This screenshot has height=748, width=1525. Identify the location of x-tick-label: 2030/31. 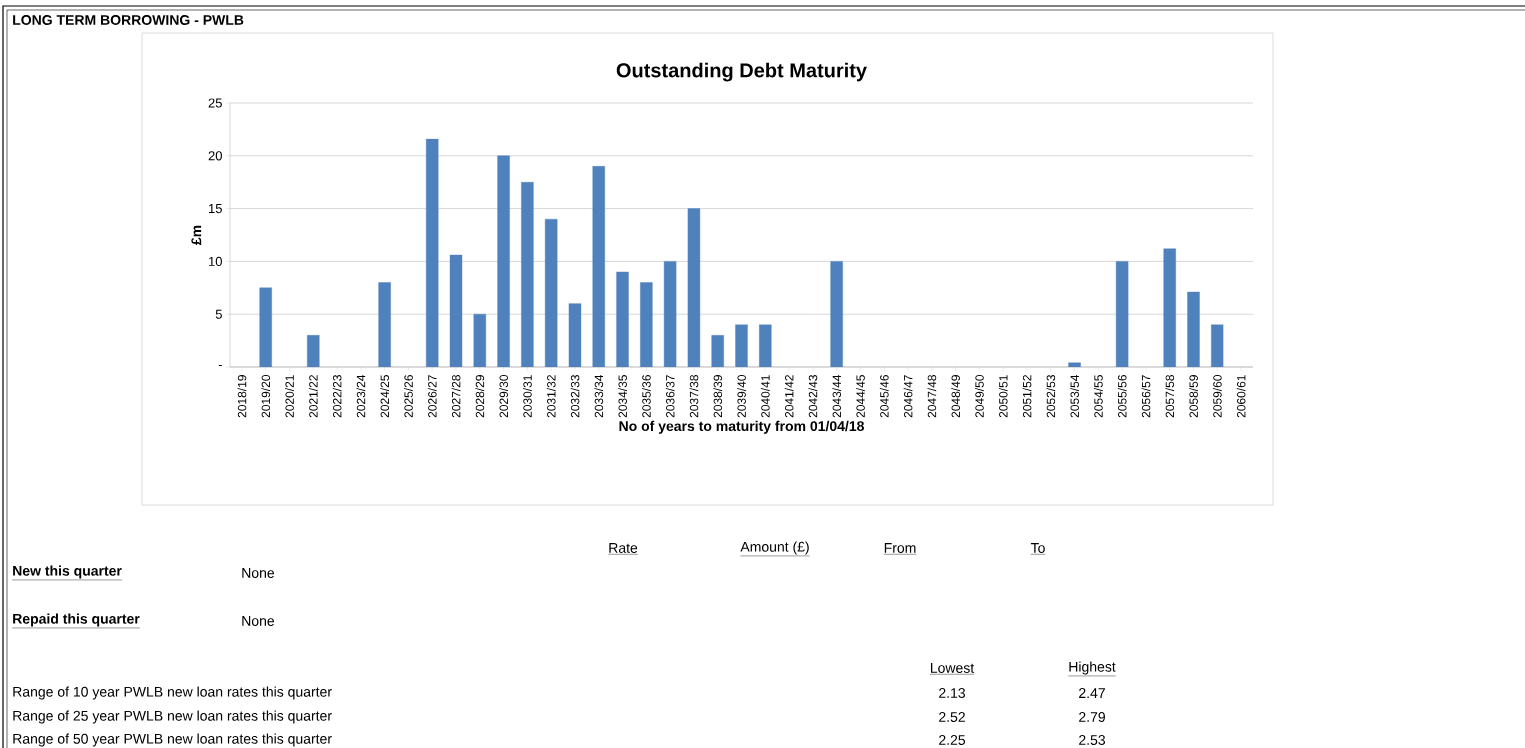
(527, 396).